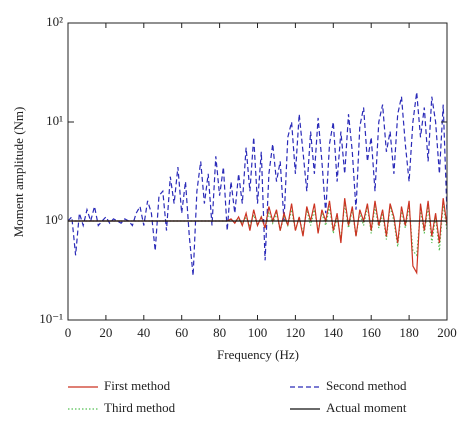 The width and height of the screenshot is (474, 431). Describe the element at coordinates (366, 407) in the screenshot. I see `legend-label: Actual moment` at that location.